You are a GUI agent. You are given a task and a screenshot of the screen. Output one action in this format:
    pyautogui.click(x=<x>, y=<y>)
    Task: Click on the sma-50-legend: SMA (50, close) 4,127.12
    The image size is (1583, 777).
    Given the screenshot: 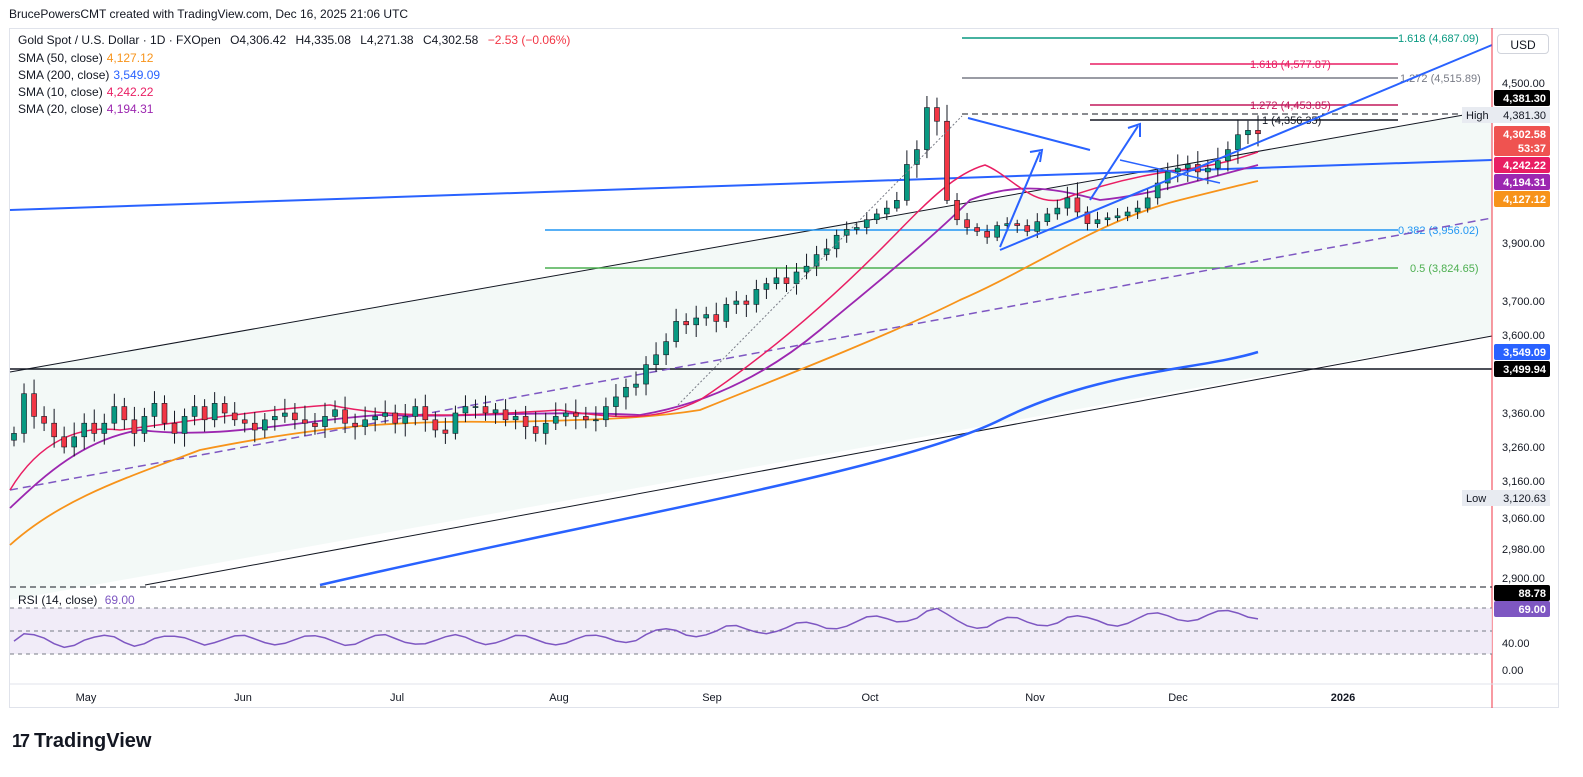 What is the action you would take?
    pyautogui.click(x=86, y=58)
    